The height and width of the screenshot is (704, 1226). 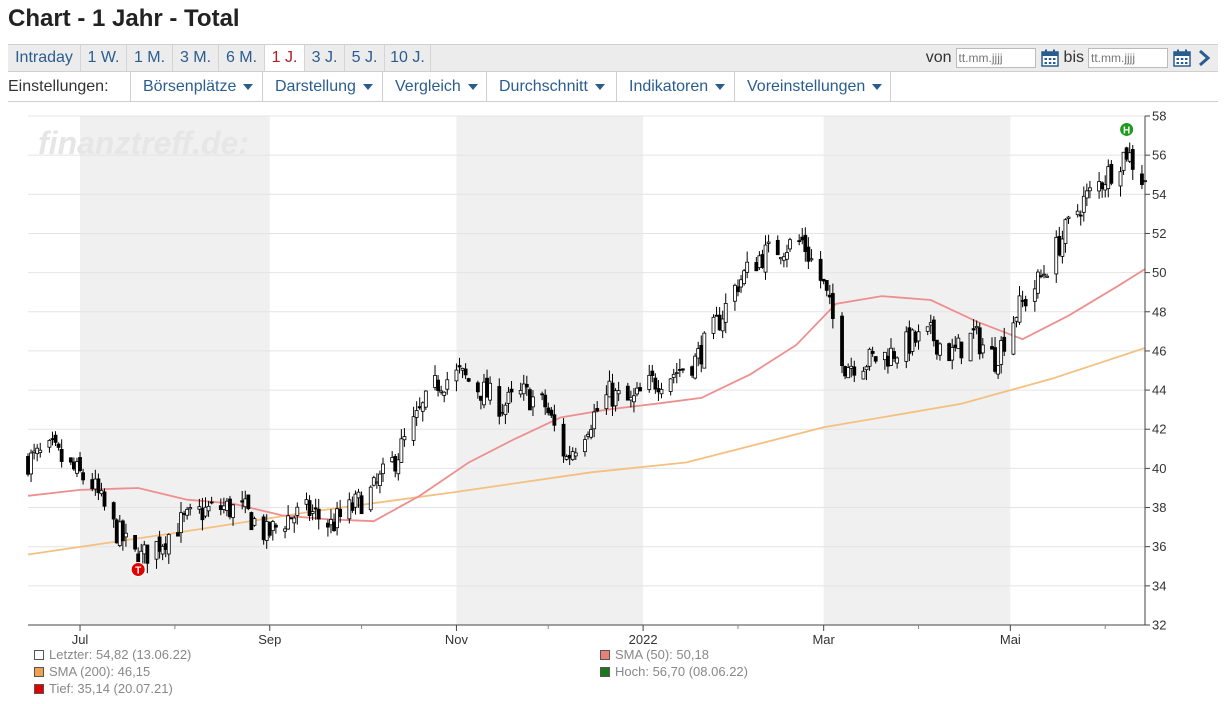 I want to click on tab-3-years: 3 J., so click(x=325, y=58).